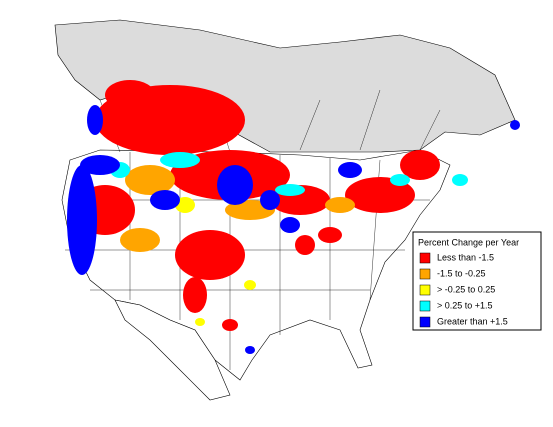 The height and width of the screenshot is (427, 553). I want to click on legend-title: Percent Change per Year, so click(468, 242).